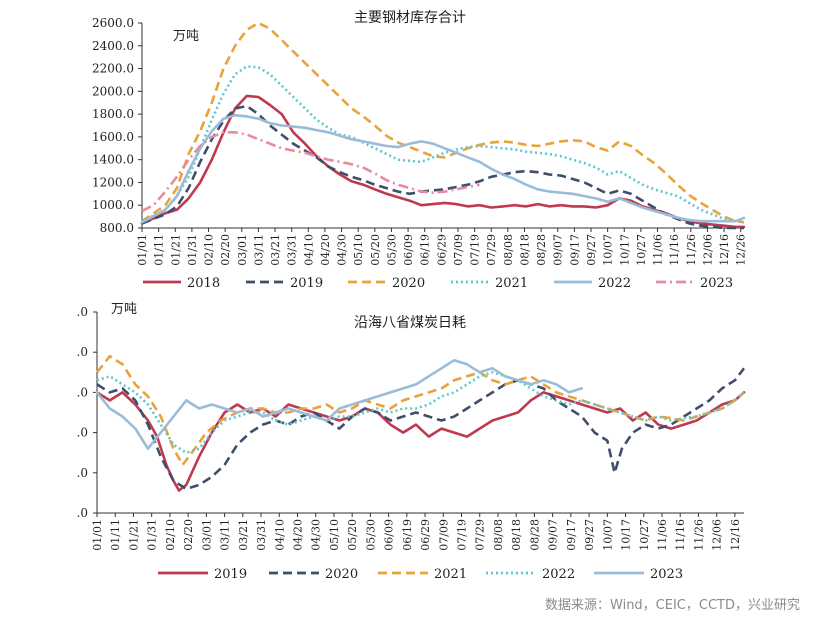 This screenshot has width=830, height=626. Describe the element at coordinates (113, 160) in the screenshot. I see `y-tick-label: 1400.0` at that location.